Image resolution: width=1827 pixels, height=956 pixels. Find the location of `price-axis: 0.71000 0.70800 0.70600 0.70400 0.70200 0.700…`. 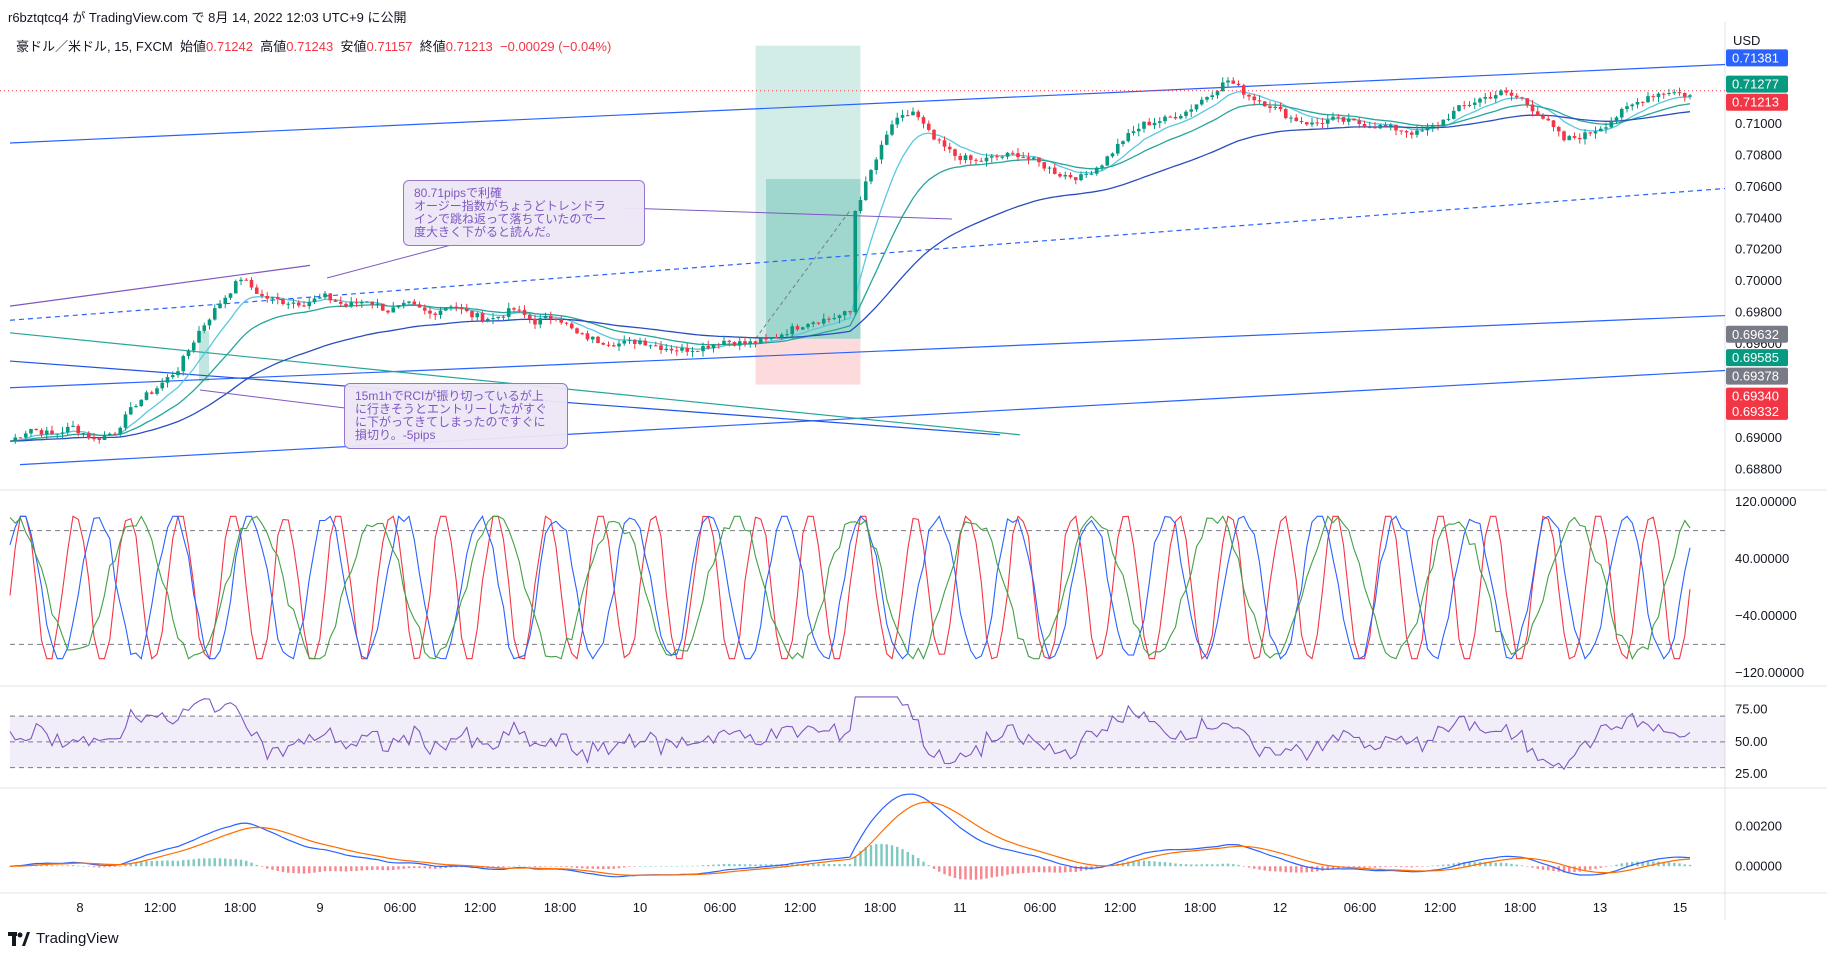

price-axis: 0.71000 0.70800 0.70600 0.70400 0.70200 0.700… is located at coordinates (1757, 262).